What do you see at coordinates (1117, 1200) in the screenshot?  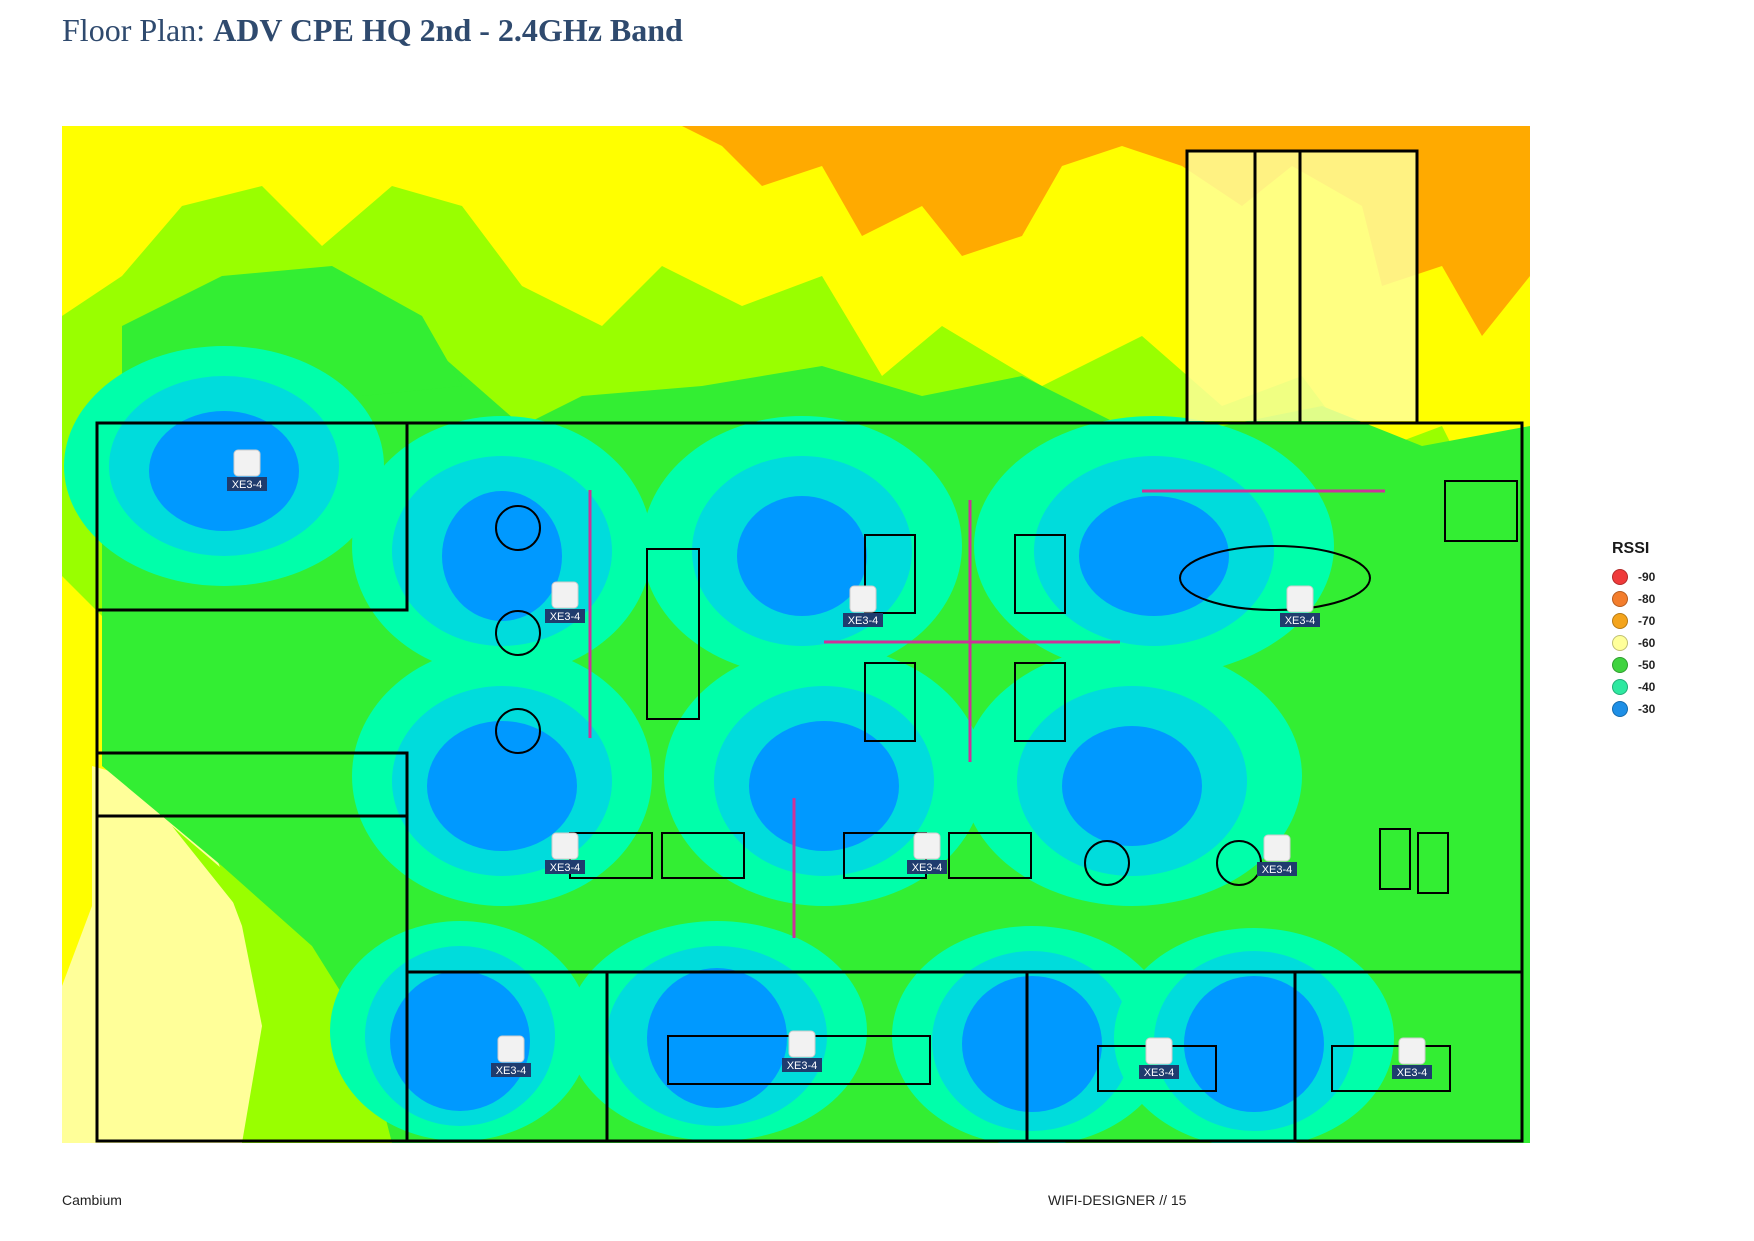 I see `footer-page: WIFI-DESIGNER // 15` at bounding box center [1117, 1200].